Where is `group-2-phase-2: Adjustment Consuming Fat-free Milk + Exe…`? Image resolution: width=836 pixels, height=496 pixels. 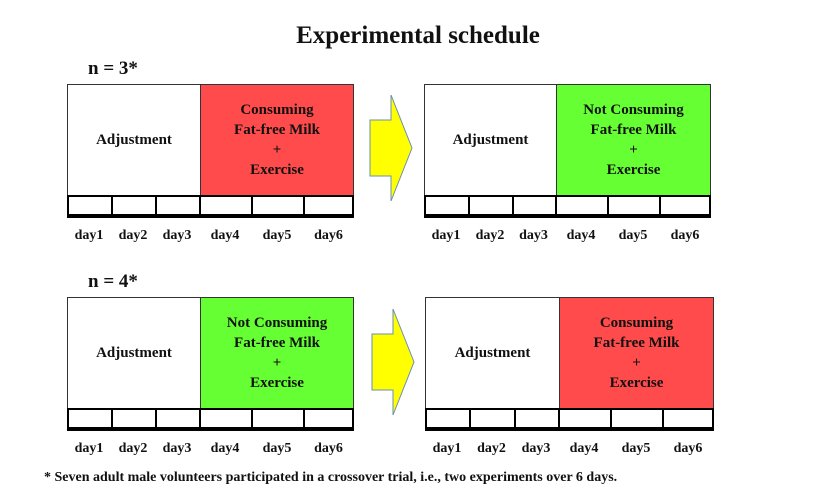 group-2-phase-2: Adjustment Consuming Fat-free Milk + Exe… is located at coordinates (569, 376).